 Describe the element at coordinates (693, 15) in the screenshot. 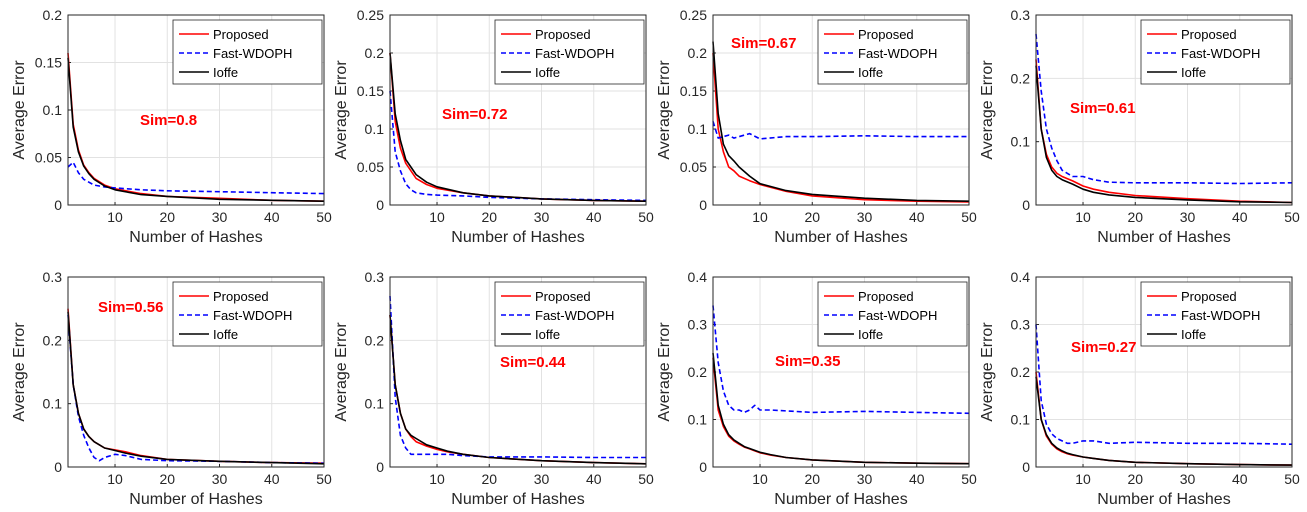

I see `y-tick-label: 0.25` at that location.